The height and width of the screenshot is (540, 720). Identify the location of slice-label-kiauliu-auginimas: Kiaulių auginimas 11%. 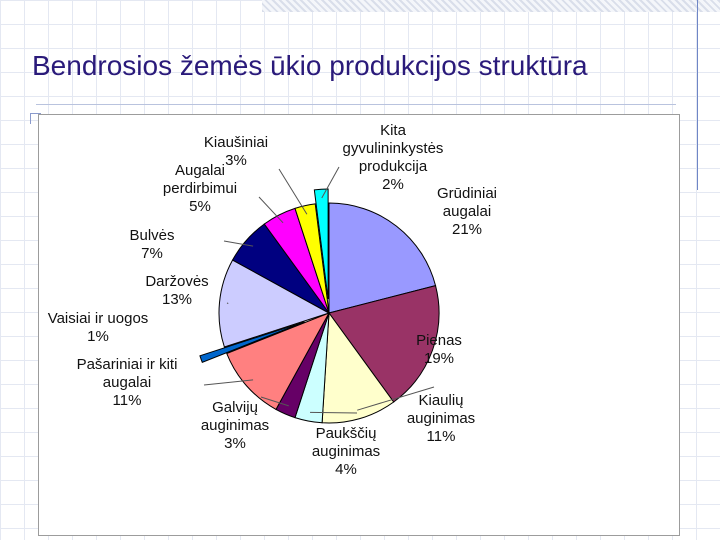
(441, 418).